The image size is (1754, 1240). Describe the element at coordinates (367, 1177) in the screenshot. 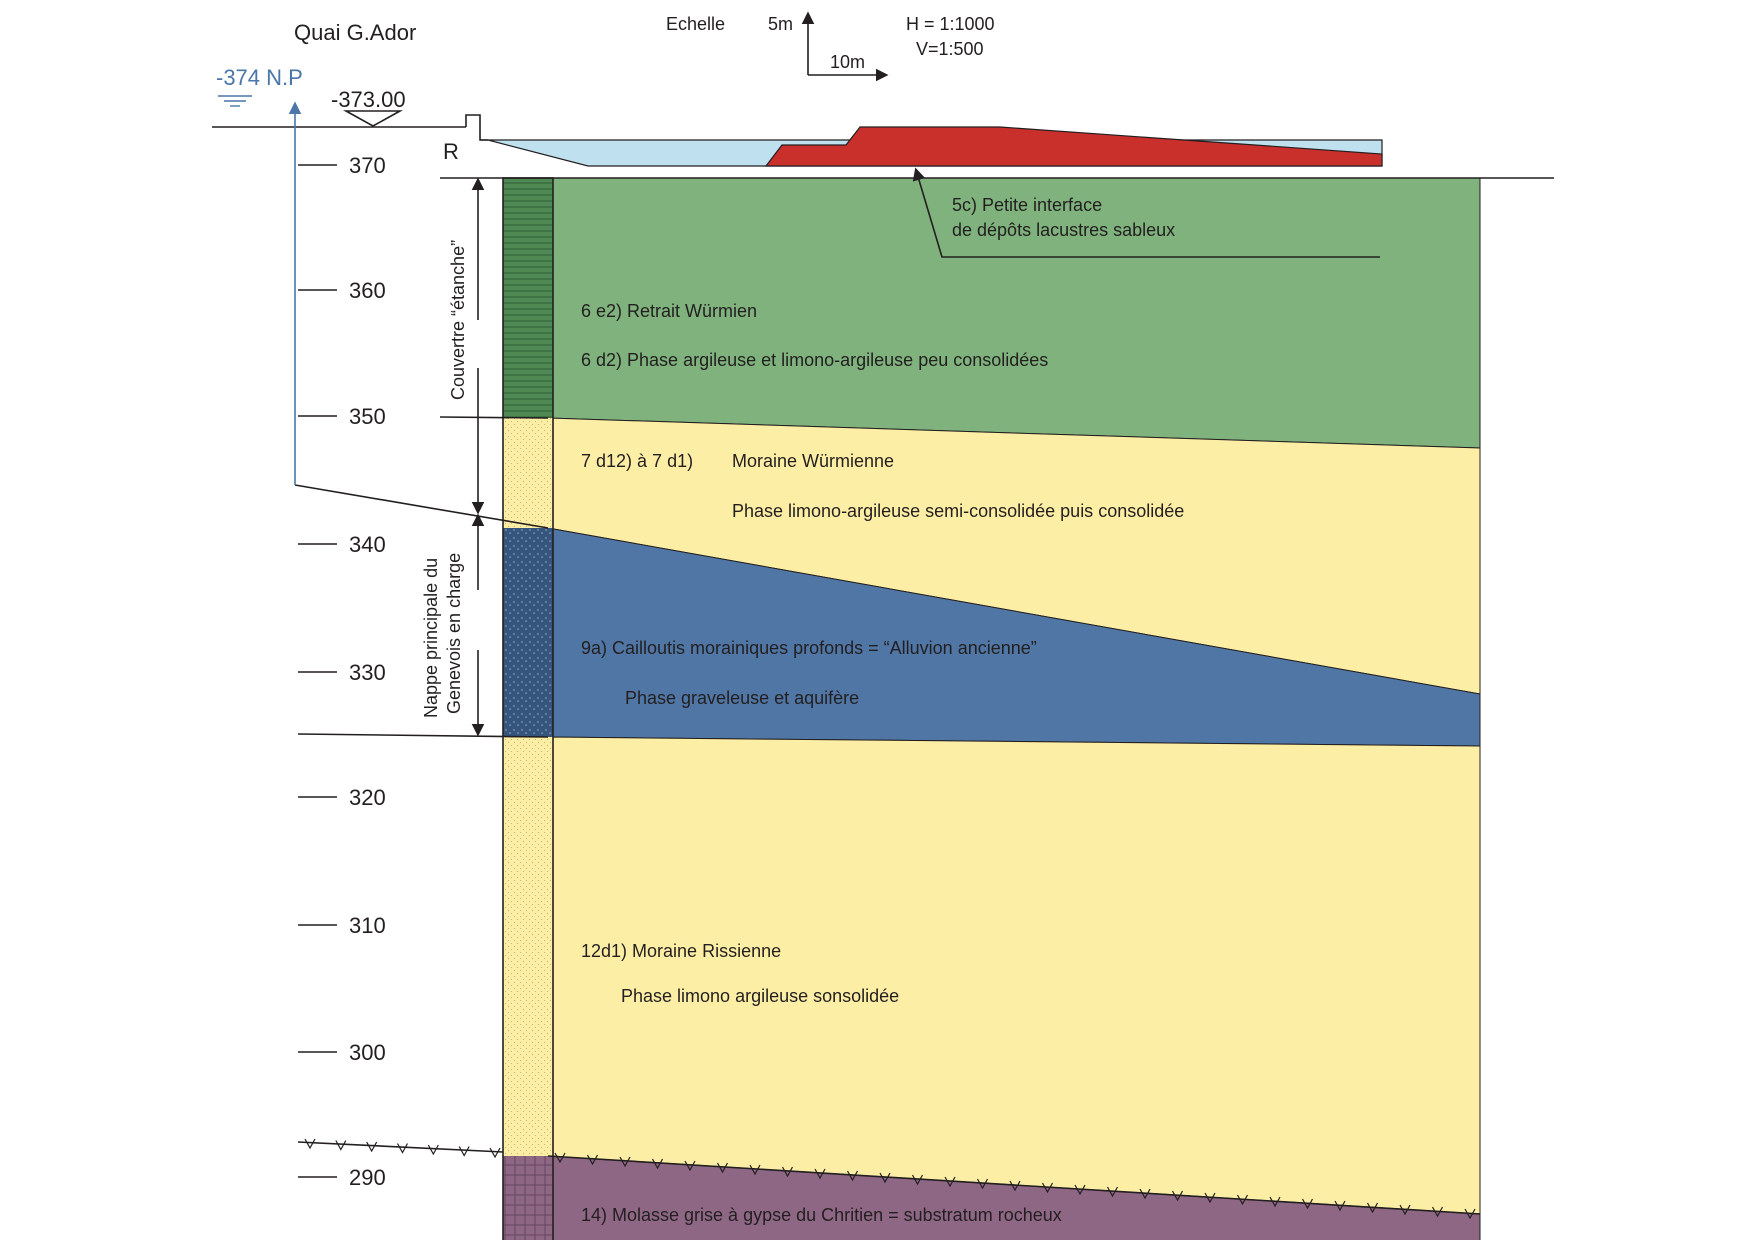

I see `depth-tick-290: 290` at that location.